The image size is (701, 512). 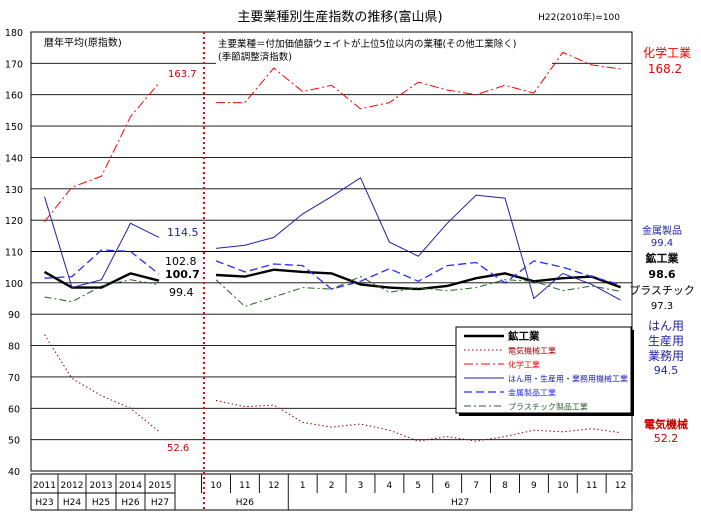 What do you see at coordinates (14, 441) in the screenshot?
I see `y-tick-label: 50` at bounding box center [14, 441].